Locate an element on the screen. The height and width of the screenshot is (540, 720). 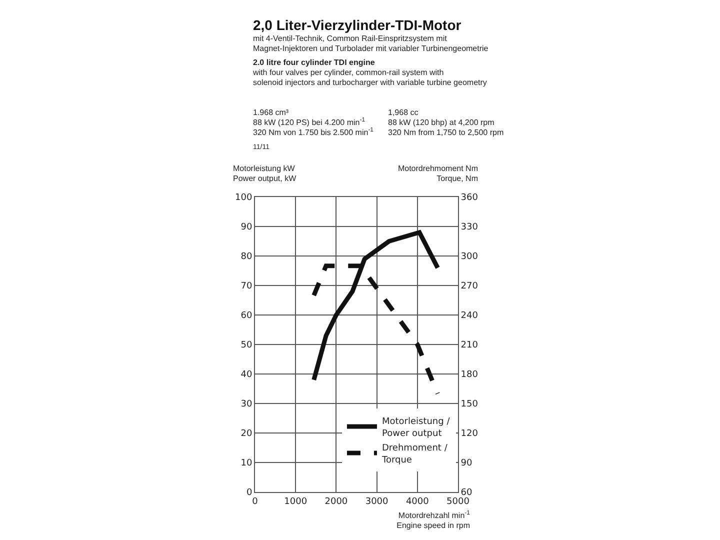
x-axis-title: Motordrehzahl min$^{-1}$ Engine speed in rpm is located at coordinates (433, 520).